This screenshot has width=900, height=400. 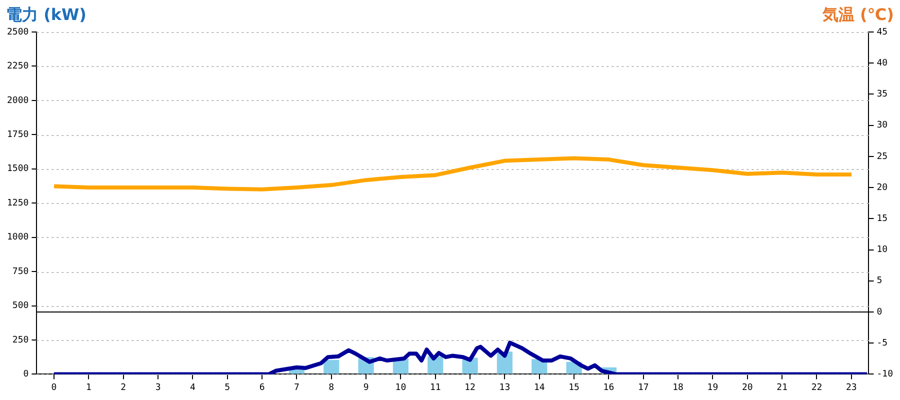 I want to click on y2-tick-label: 35, so click(x=882, y=95).